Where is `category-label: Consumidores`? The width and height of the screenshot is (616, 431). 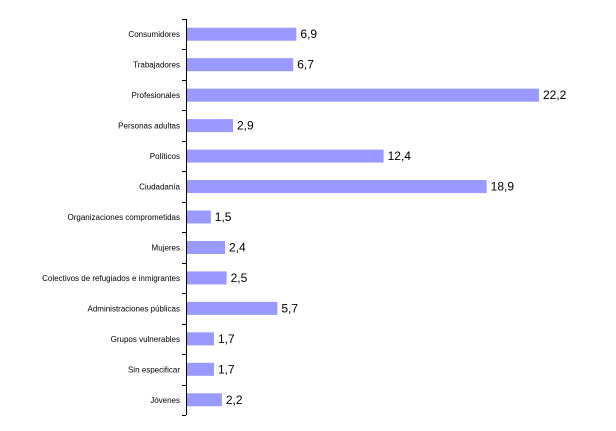 category-label: Consumidores is located at coordinates (154, 34).